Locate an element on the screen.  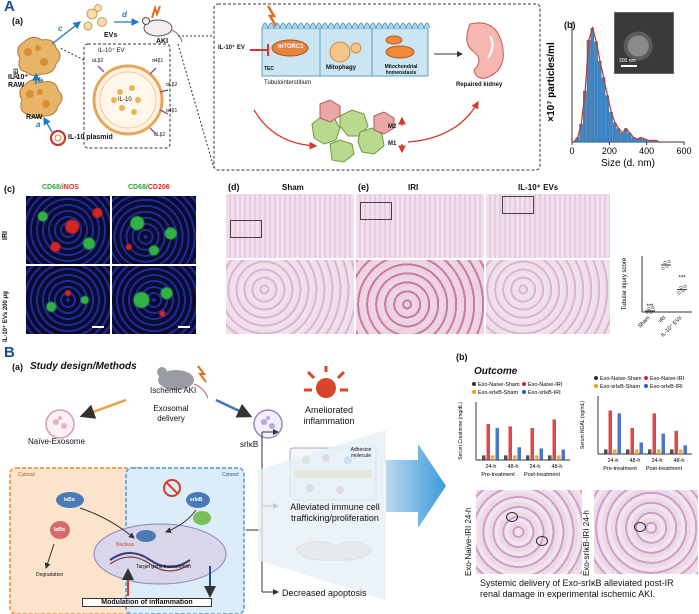
cytosol-label-1: Cytosol is located at coordinates (26, 475).